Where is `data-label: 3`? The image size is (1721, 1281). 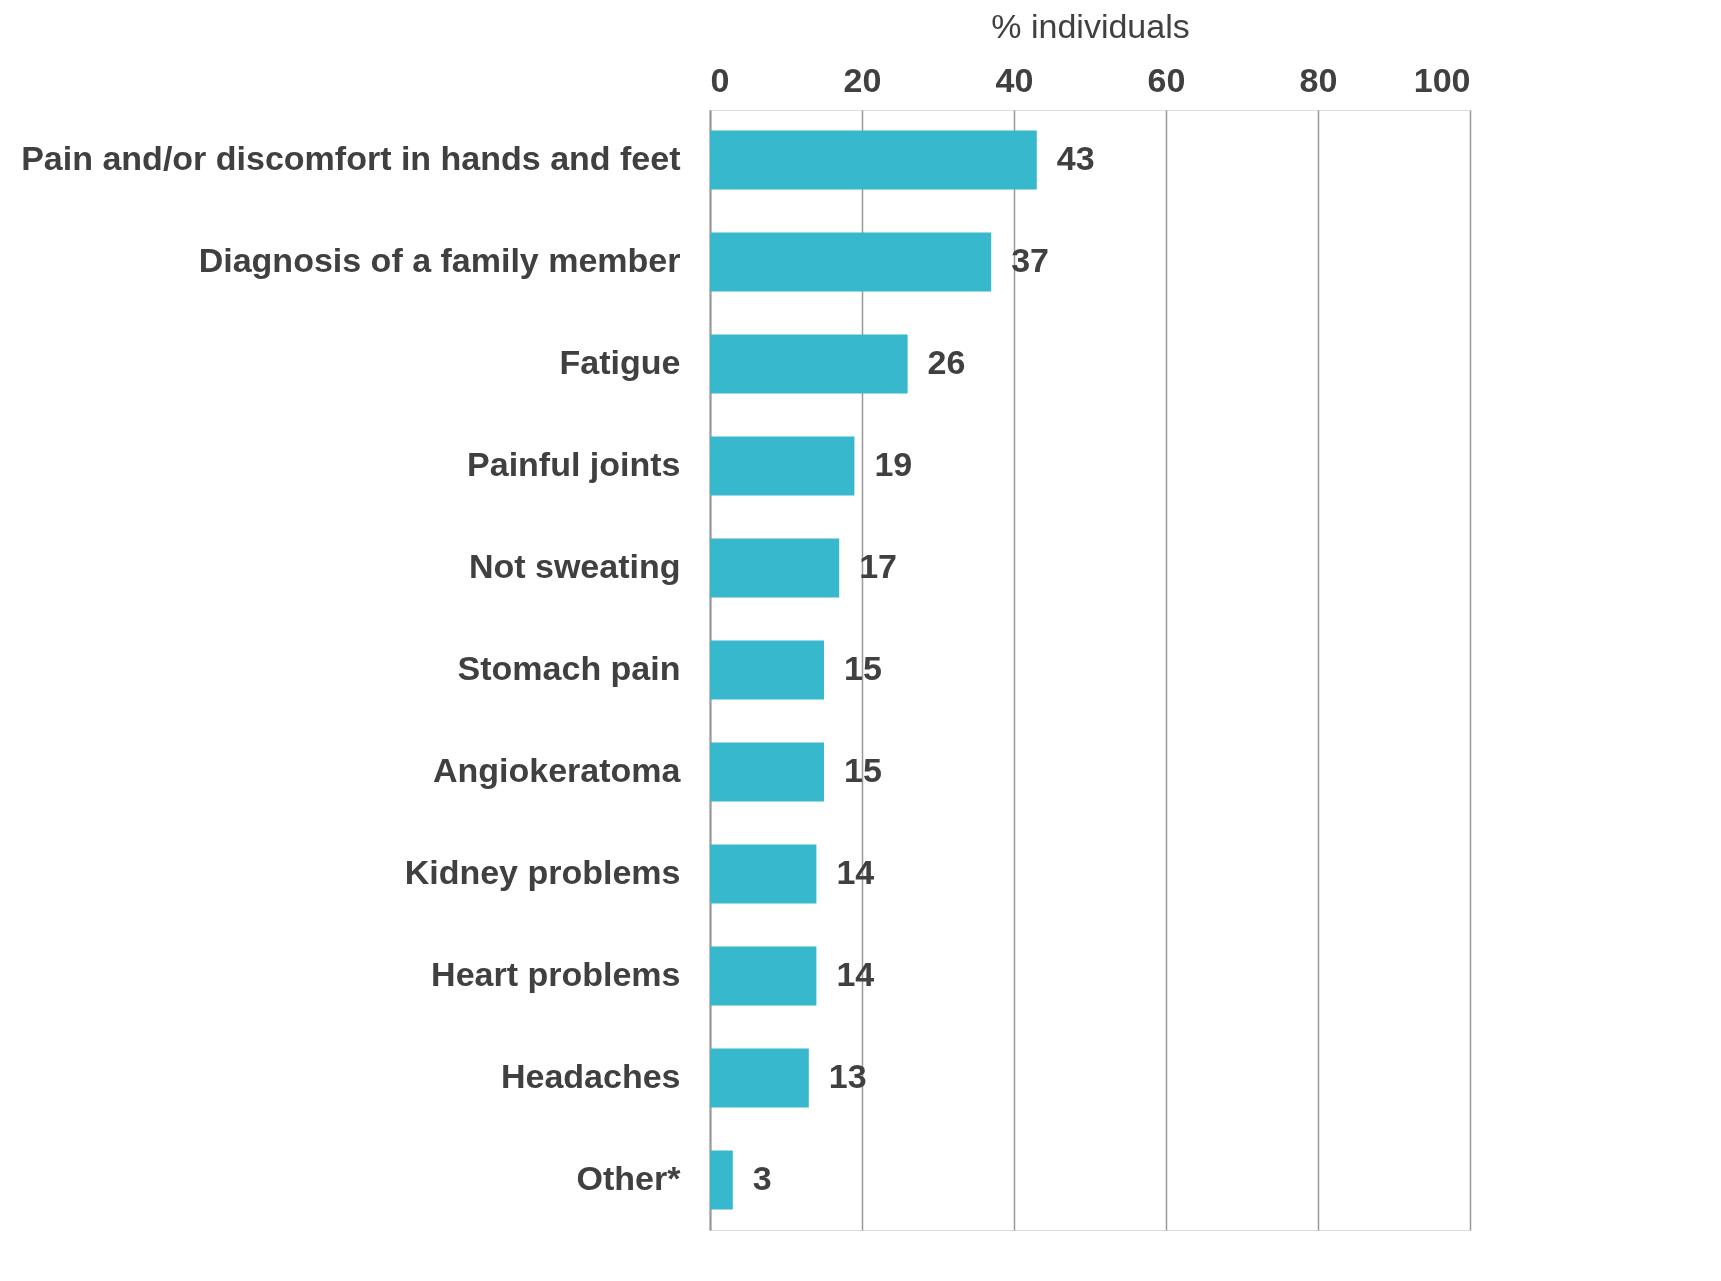
data-label: 3 is located at coordinates (762, 1178).